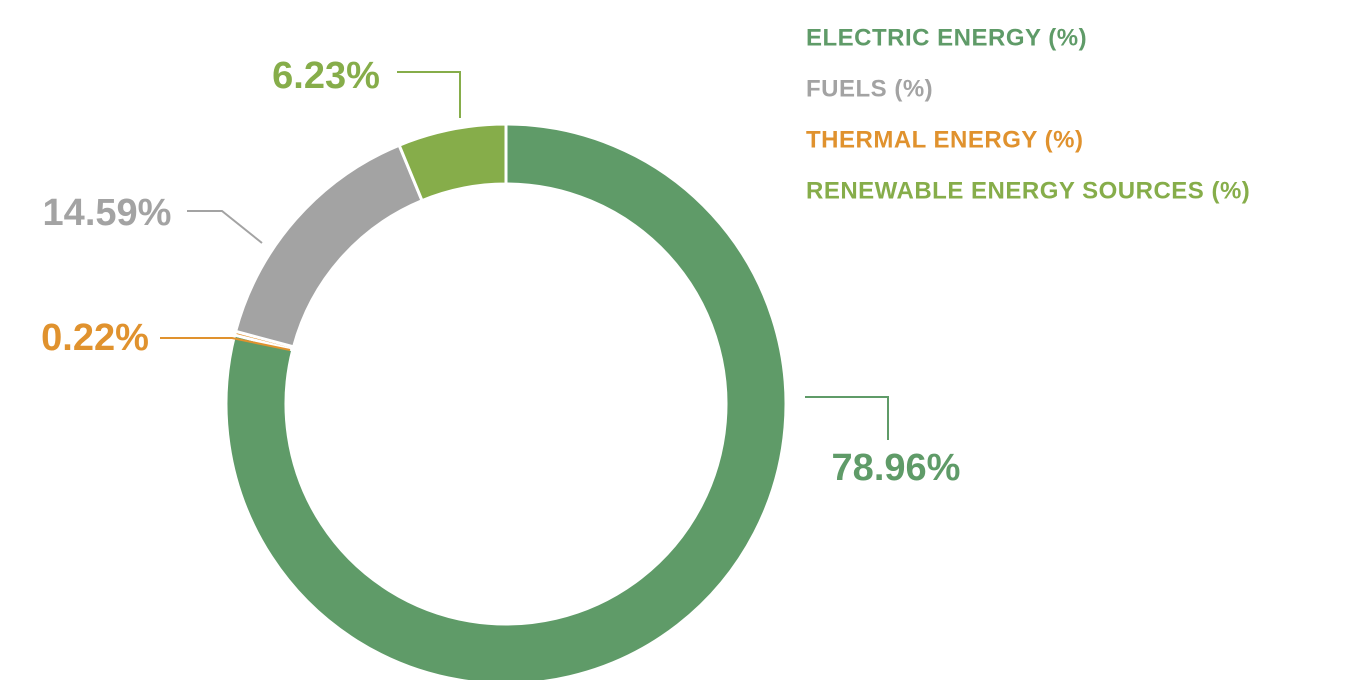 The width and height of the screenshot is (1357, 680). I want to click on value-label: 6.23%, so click(326, 76).